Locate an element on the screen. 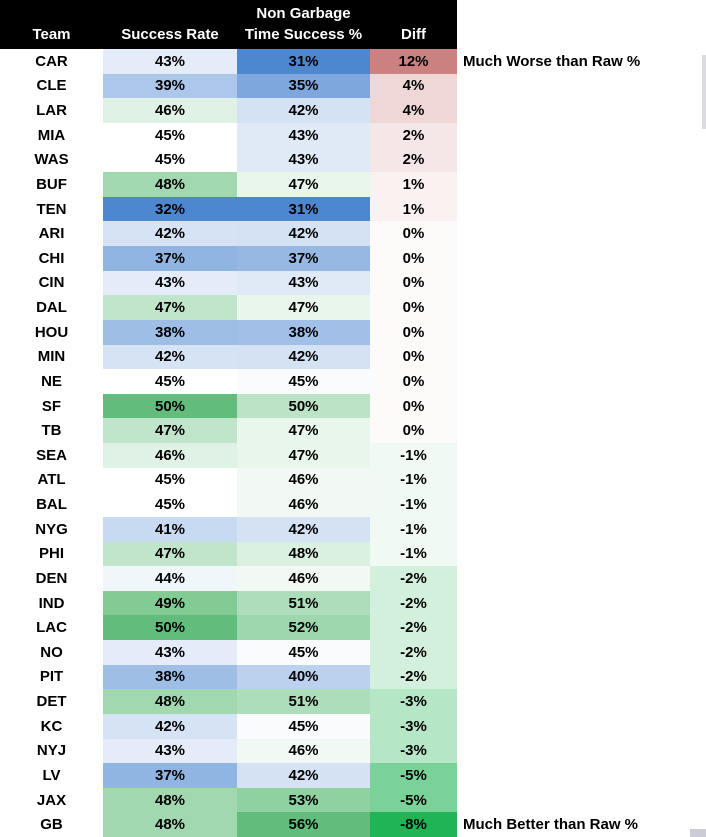 This screenshot has height=837, width=706. team-cell: IND is located at coordinates (51, 603).